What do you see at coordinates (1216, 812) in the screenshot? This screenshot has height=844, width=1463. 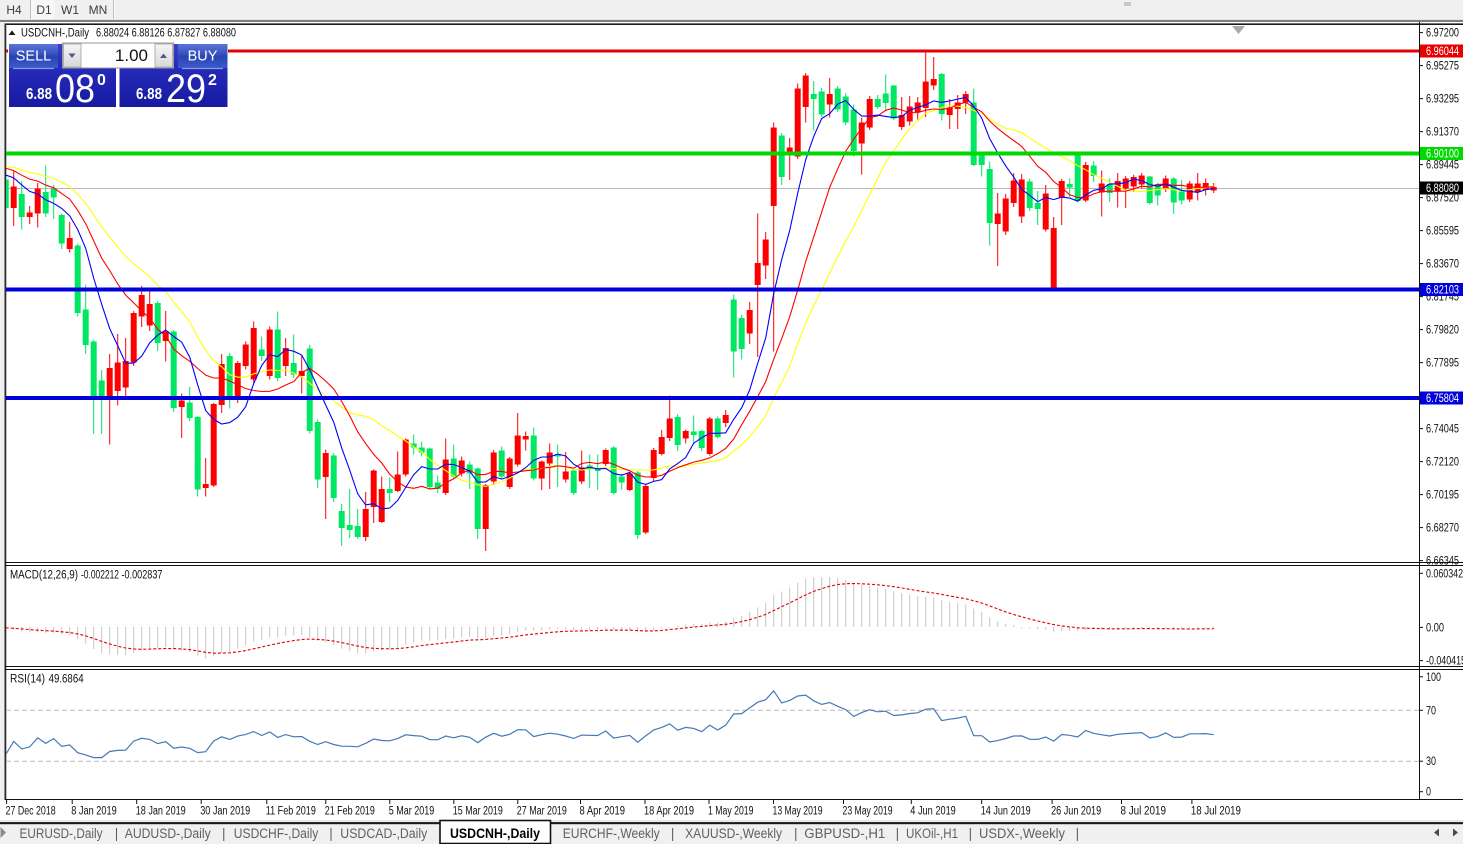 I see `svg-text: 18 Jul 2019` at bounding box center [1216, 812].